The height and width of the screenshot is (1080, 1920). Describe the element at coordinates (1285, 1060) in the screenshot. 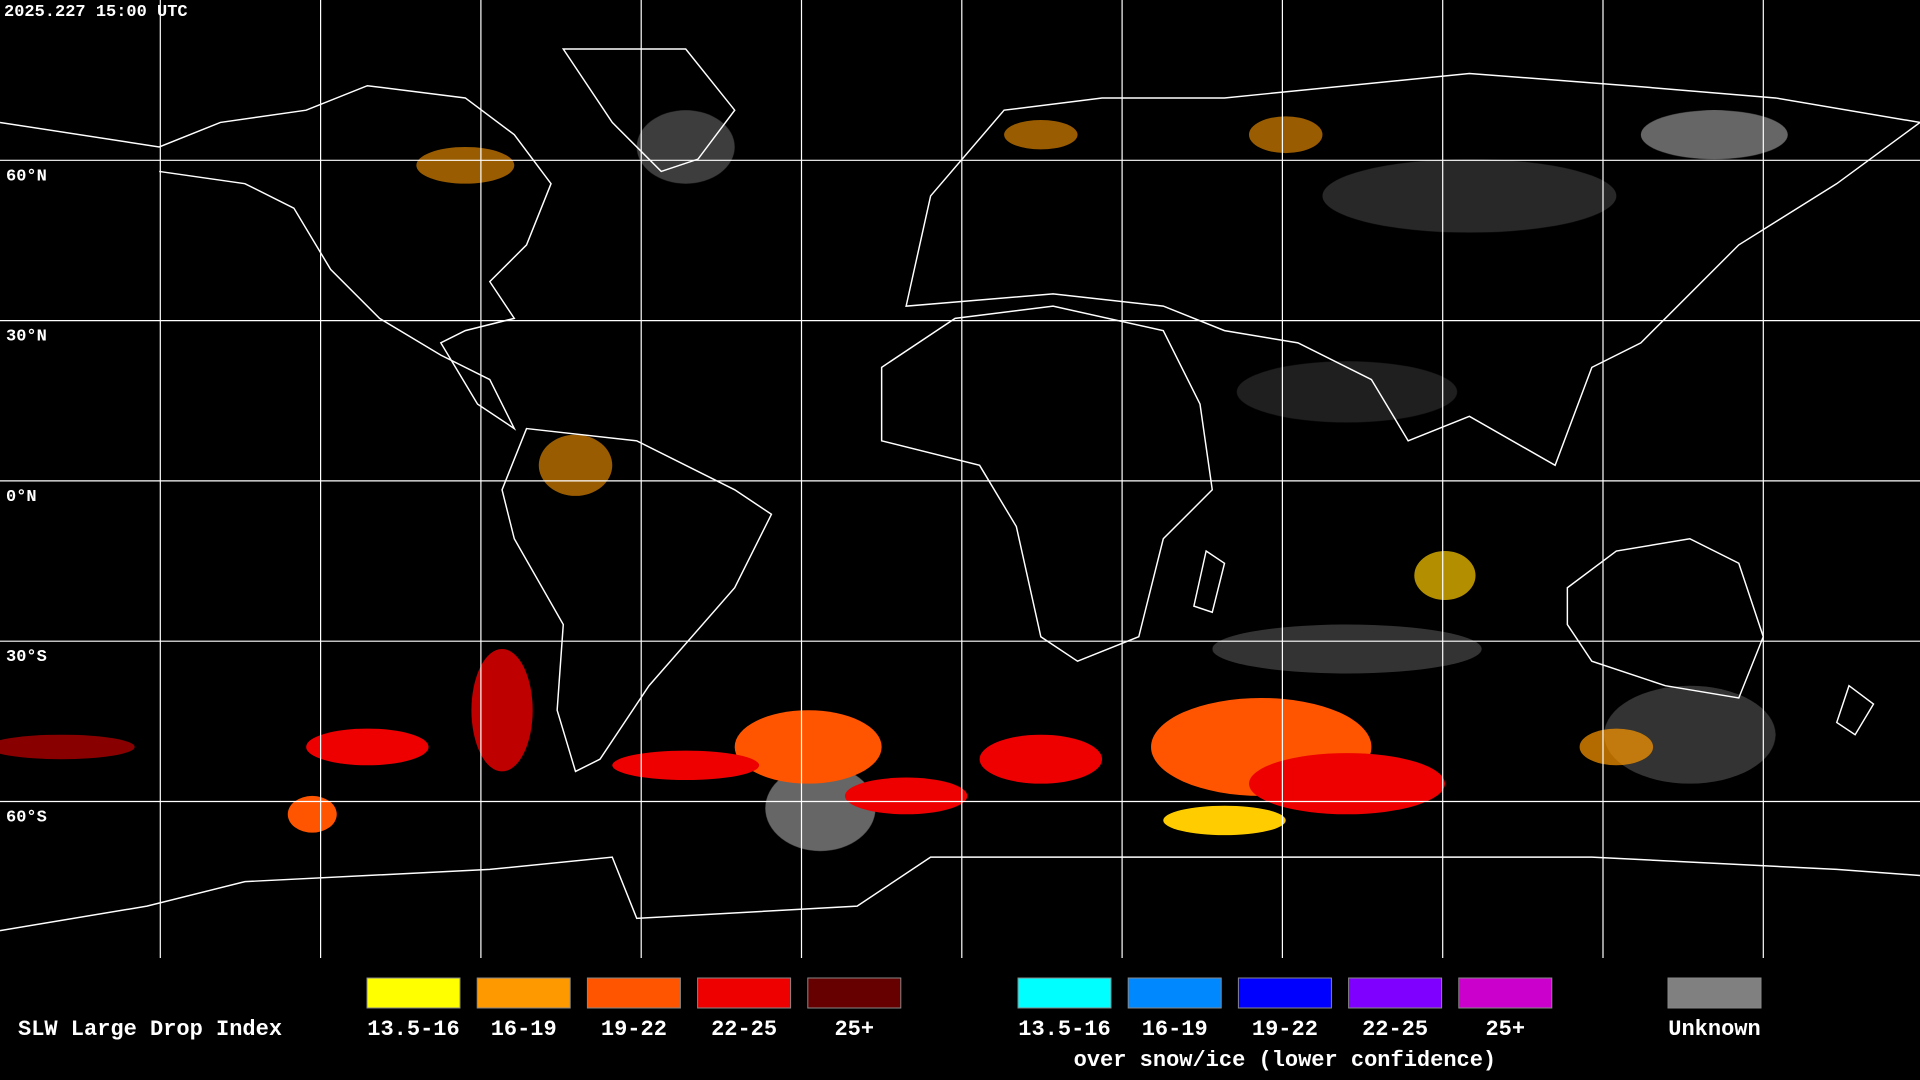

I see `legend-caption: over snow/ice (lower confidence)` at that location.